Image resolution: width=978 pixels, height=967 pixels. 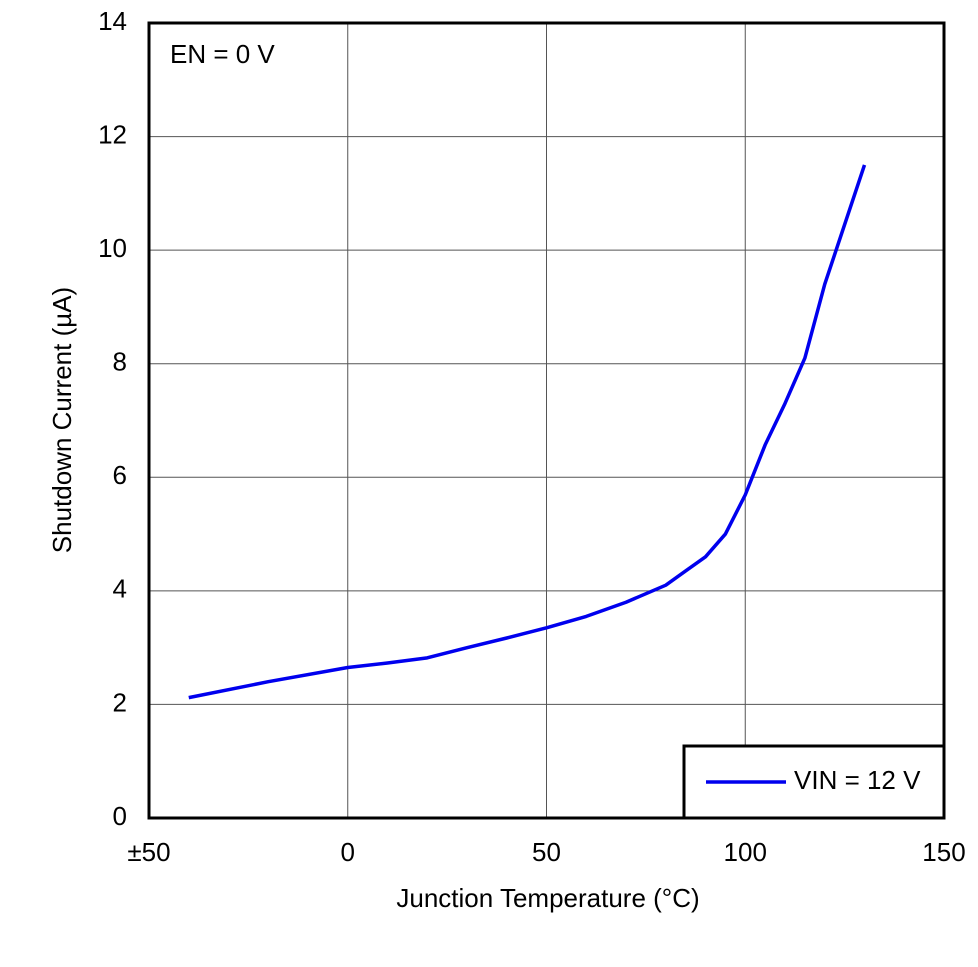 What do you see at coordinates (112, 248) in the screenshot?
I see `y-tick-label: 10` at bounding box center [112, 248].